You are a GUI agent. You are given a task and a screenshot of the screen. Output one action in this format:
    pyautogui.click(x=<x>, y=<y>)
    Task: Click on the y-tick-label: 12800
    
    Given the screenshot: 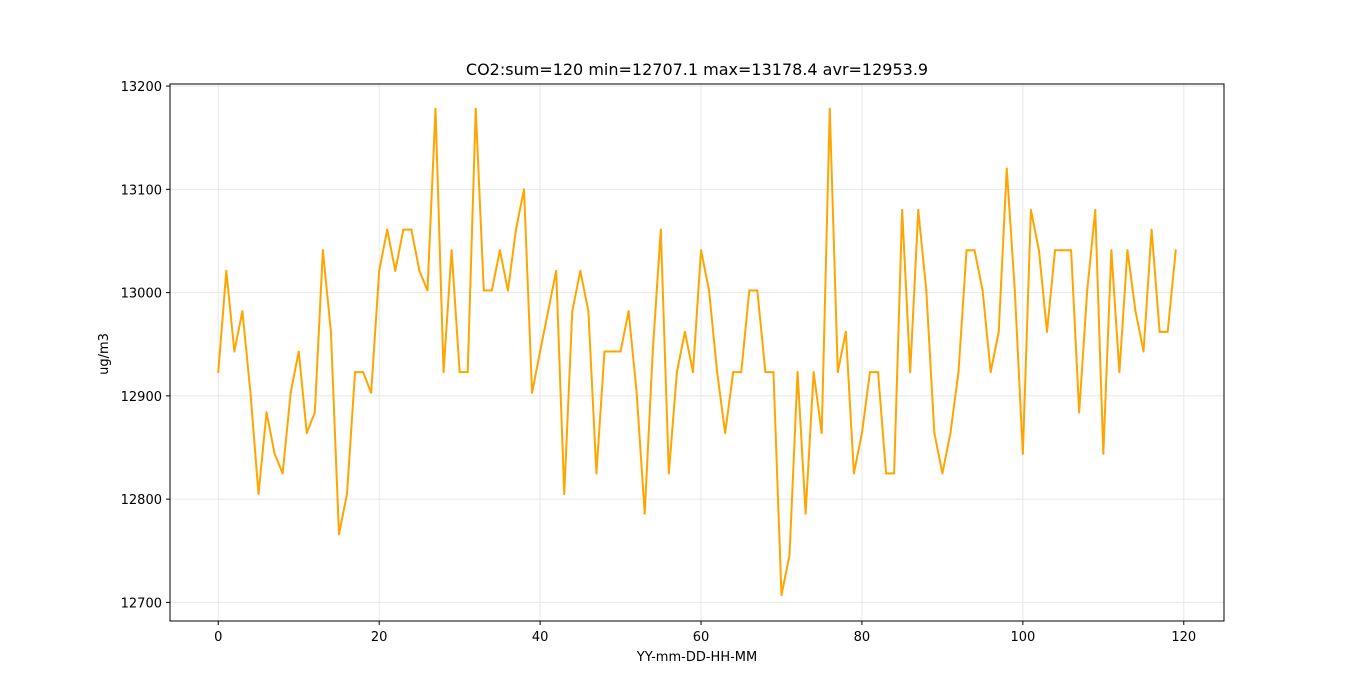 What is the action you would take?
    pyautogui.click(x=141, y=500)
    